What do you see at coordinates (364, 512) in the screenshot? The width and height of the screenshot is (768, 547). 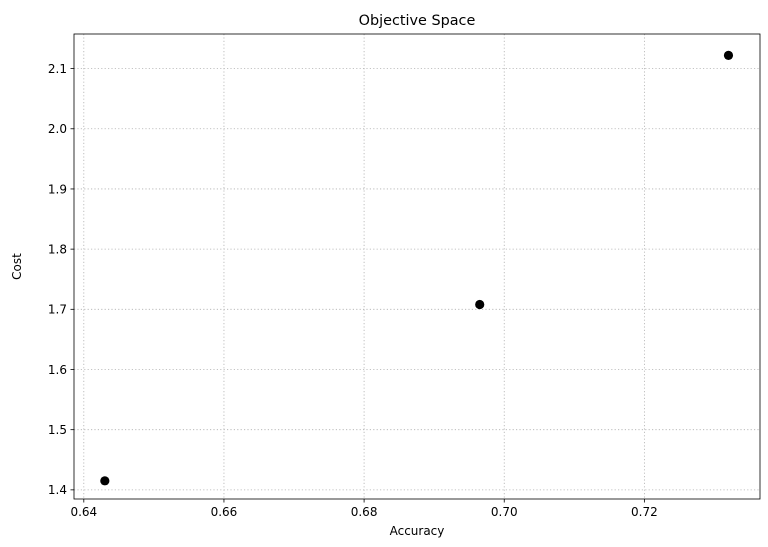 I see `x-tick-label: 0.68` at bounding box center [364, 512].